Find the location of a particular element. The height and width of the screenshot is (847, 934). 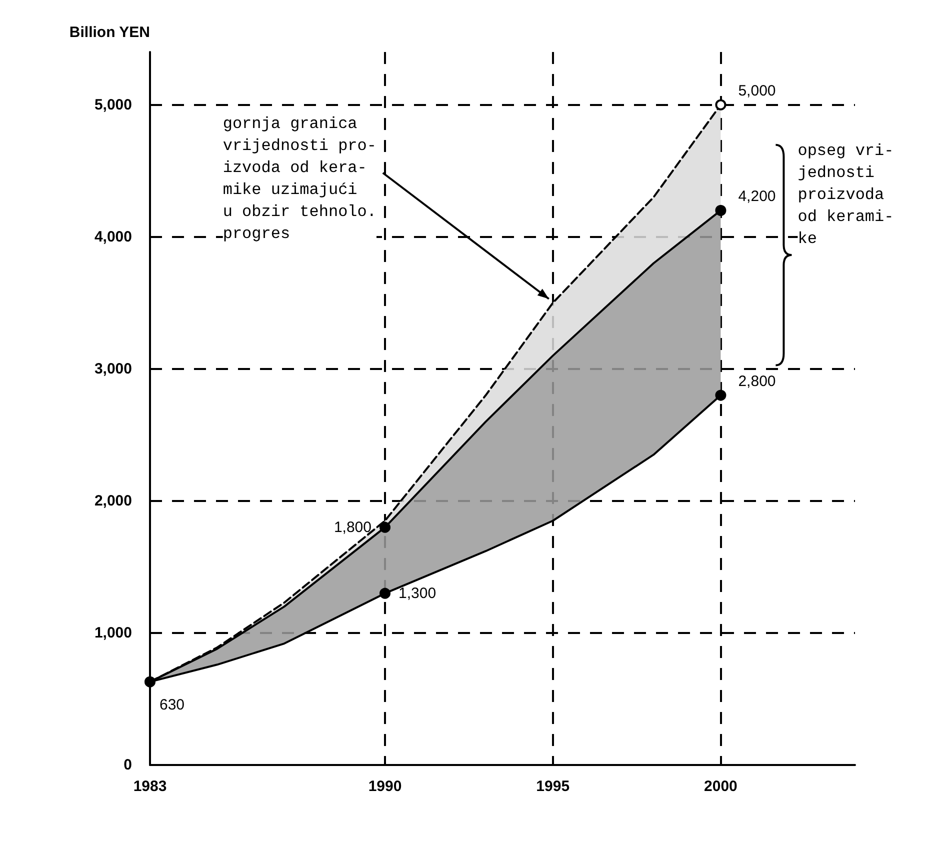

y-tick-label: 3,000 is located at coordinates (113, 369).